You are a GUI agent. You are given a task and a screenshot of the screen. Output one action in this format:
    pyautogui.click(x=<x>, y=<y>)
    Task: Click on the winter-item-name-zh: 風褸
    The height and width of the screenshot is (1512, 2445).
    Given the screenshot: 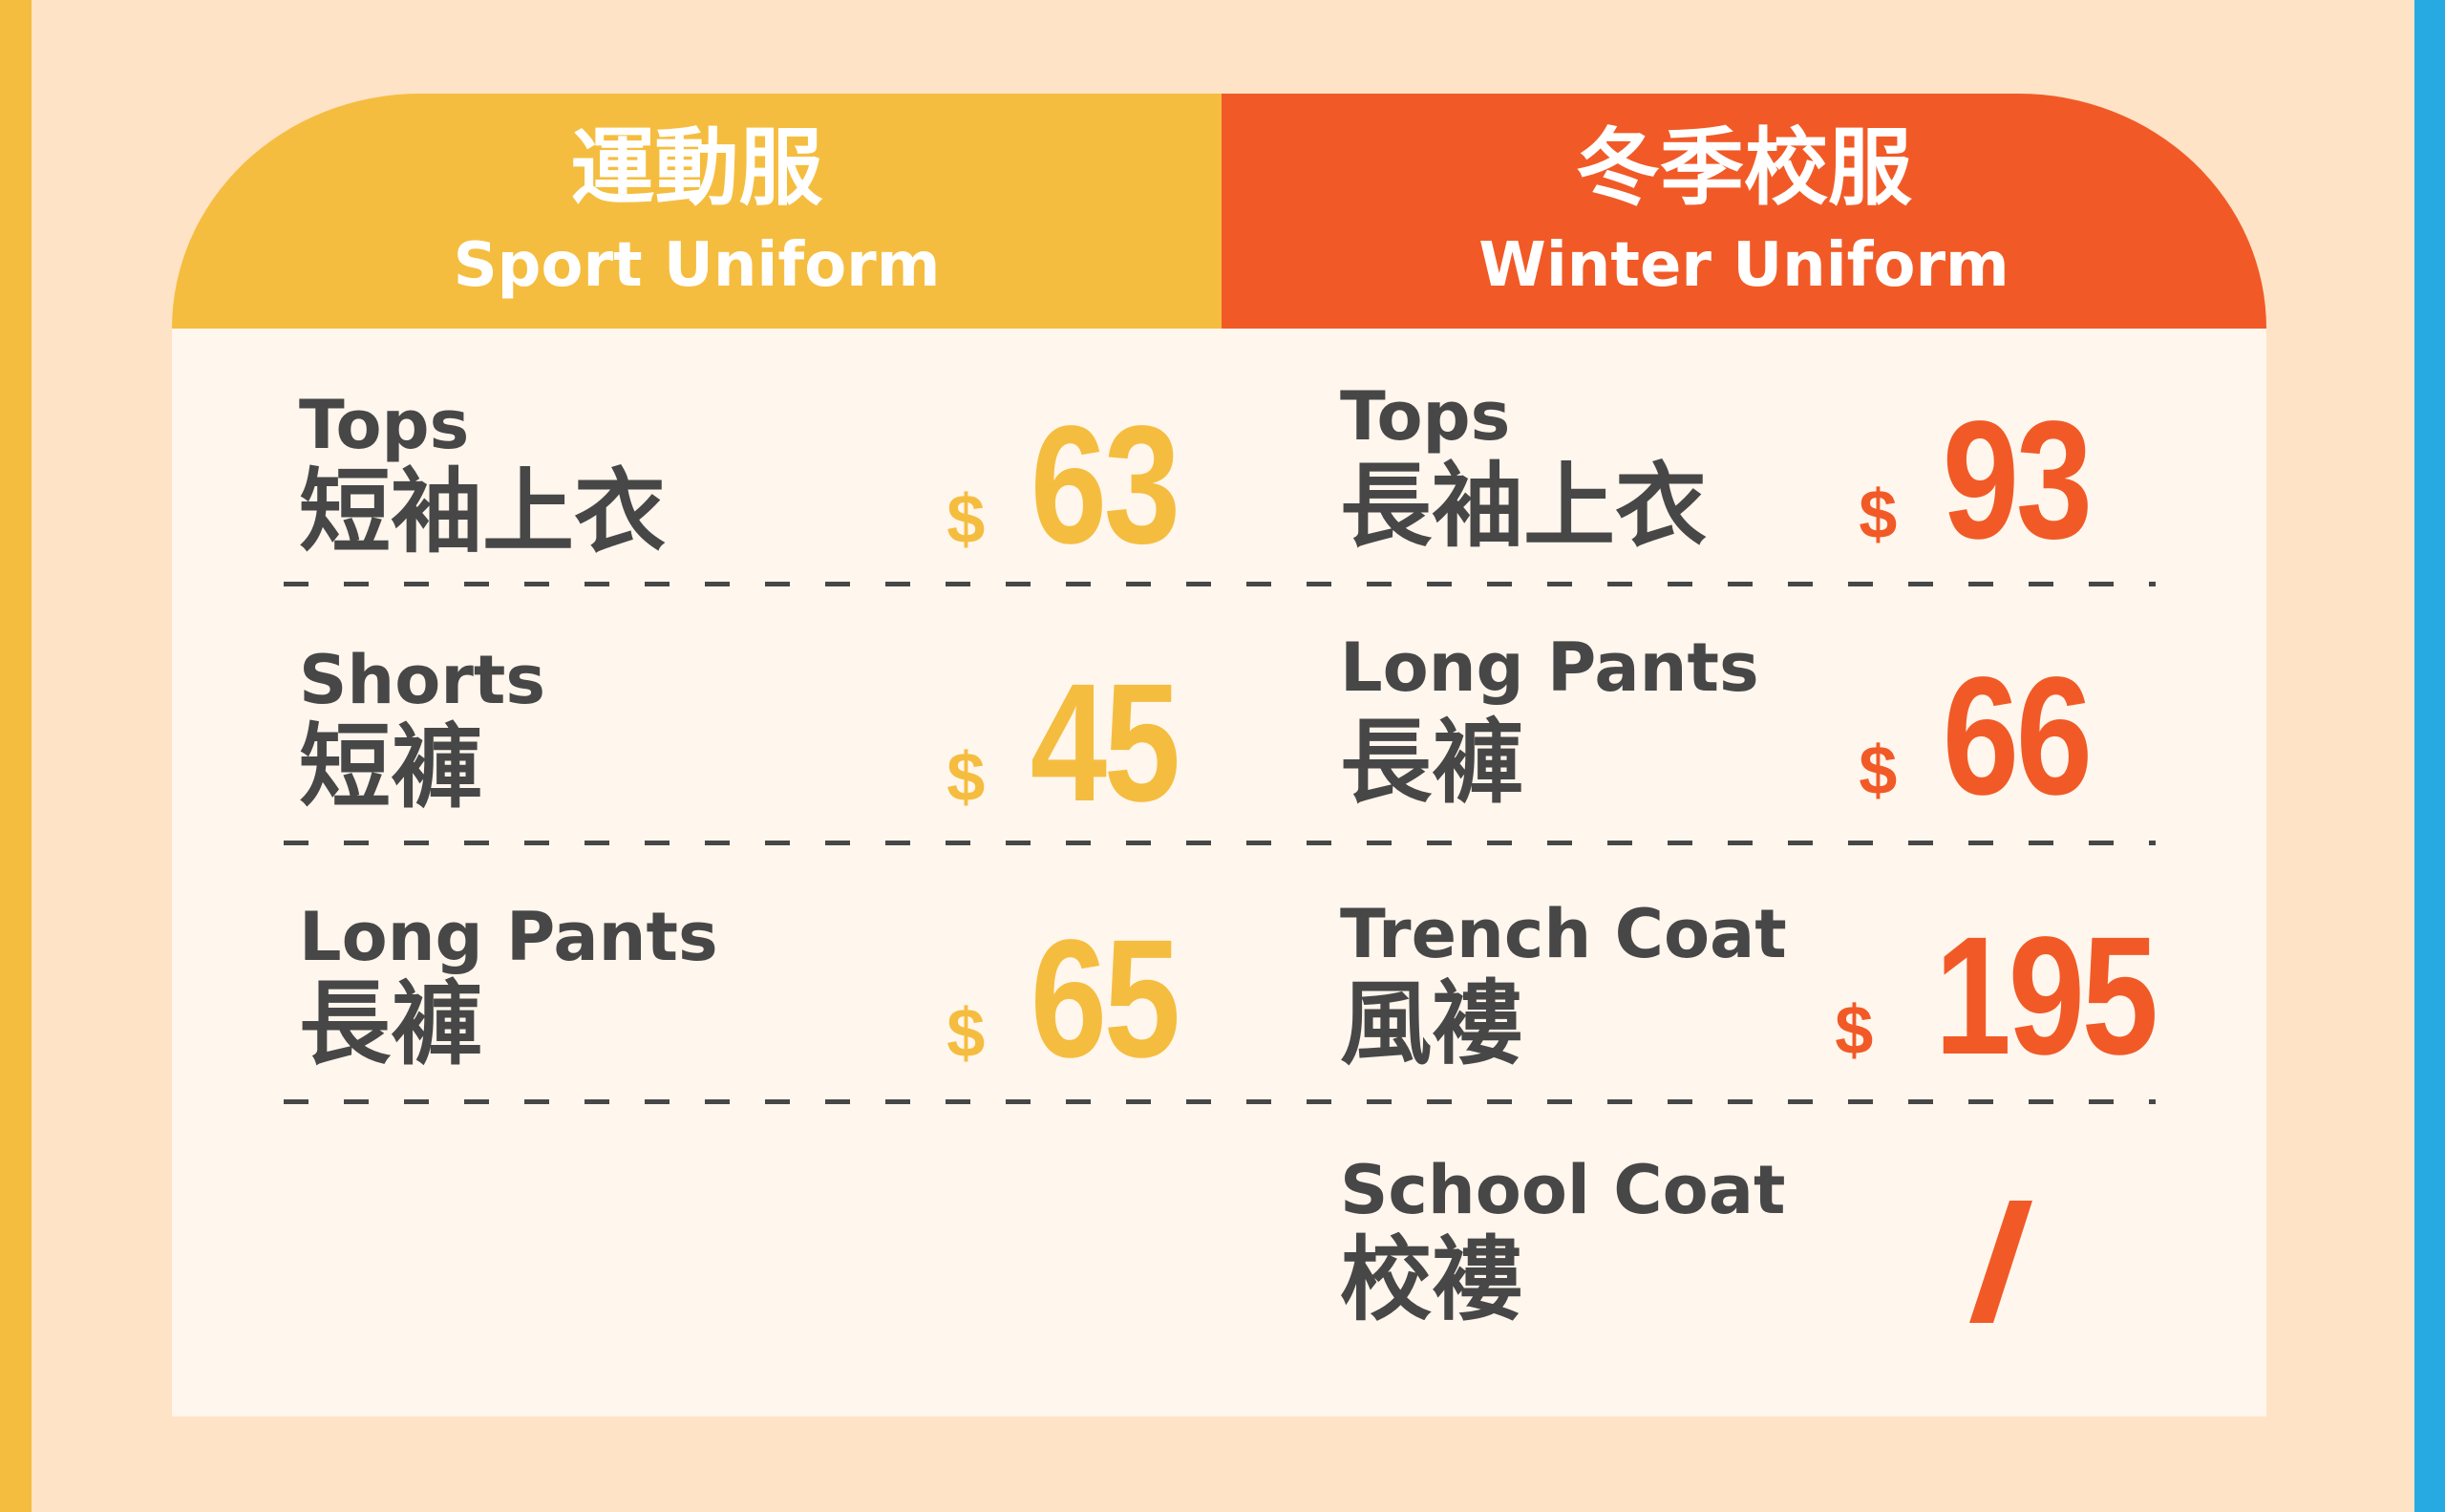 What is the action you would take?
    pyautogui.click(x=1432, y=1023)
    